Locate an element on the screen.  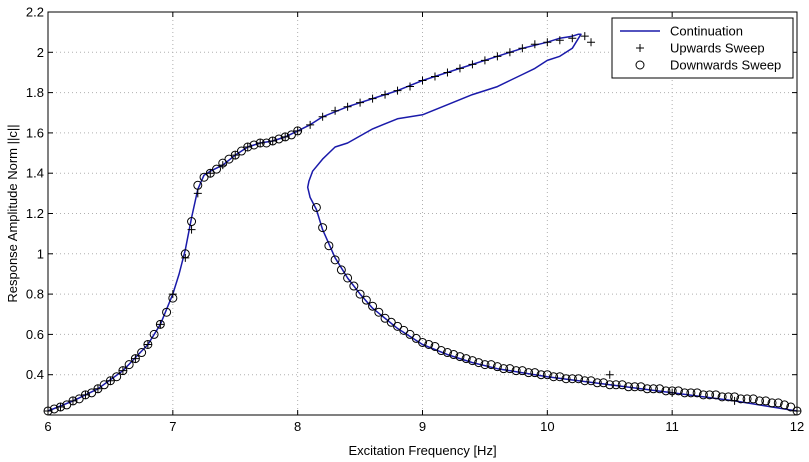
x-axis-label: Excitation Frequency [Hz] is located at coordinates (422, 450).